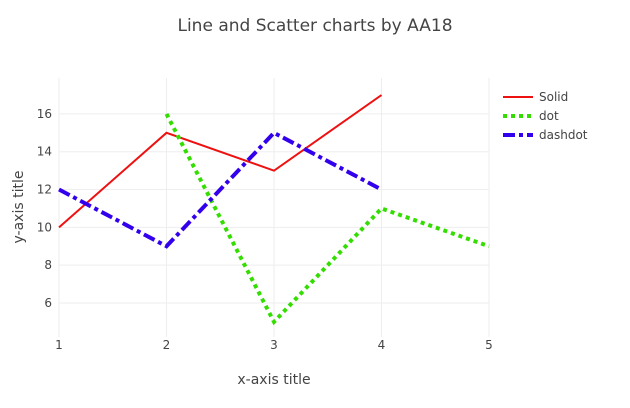  I want to click on y-tick-label: 6, so click(48, 303).